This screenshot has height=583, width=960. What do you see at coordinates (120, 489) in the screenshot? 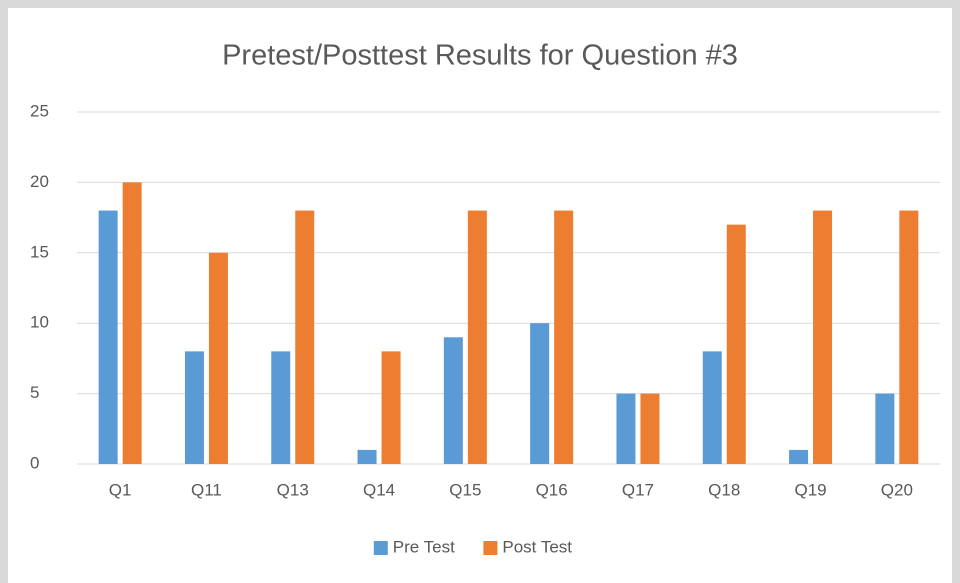
I see `x-tick-label: Q1` at bounding box center [120, 489].